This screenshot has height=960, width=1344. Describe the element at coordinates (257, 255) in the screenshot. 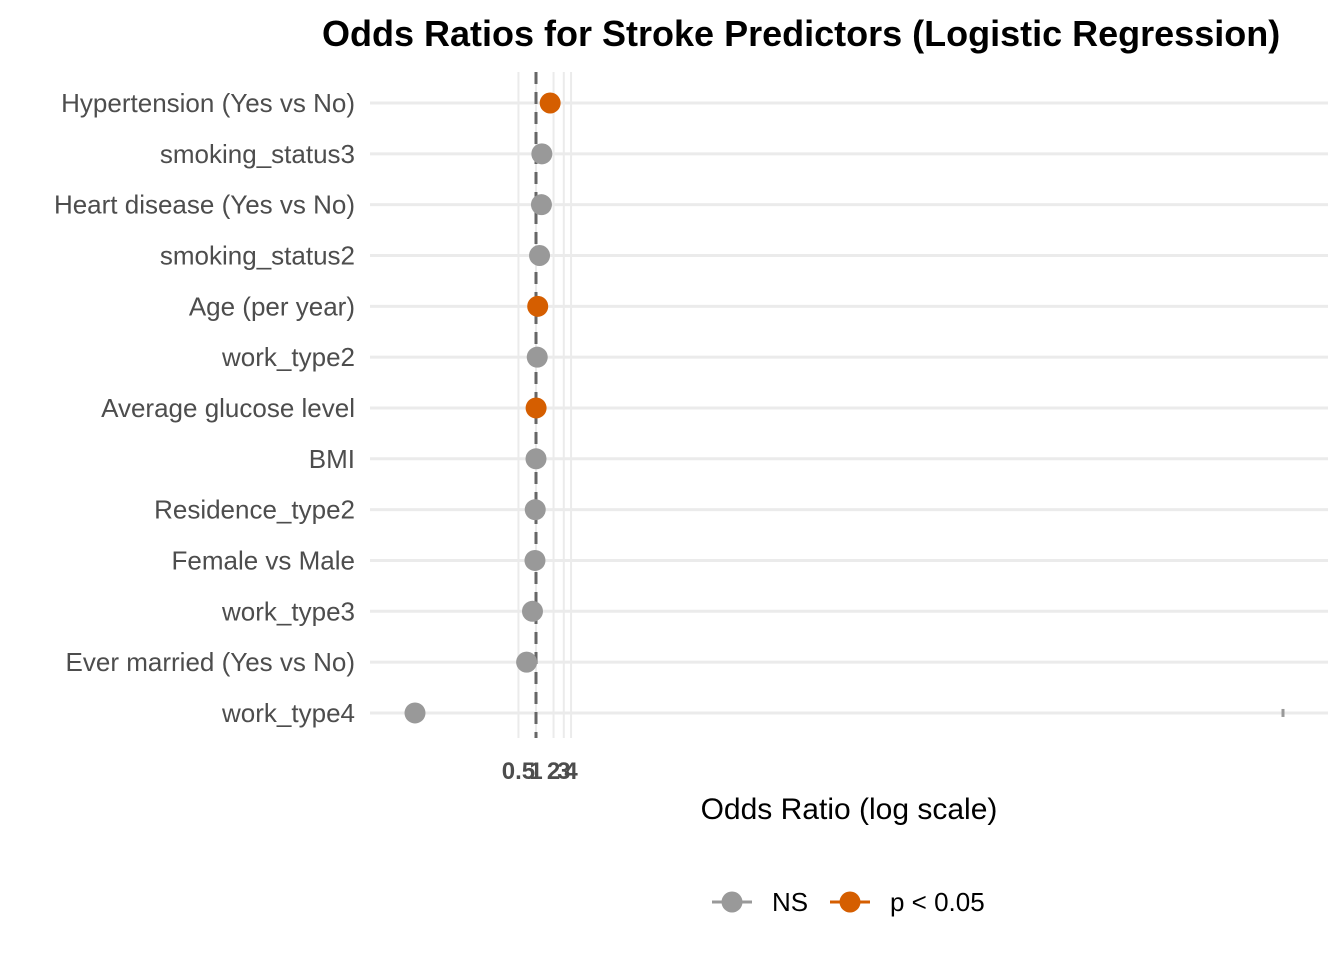

I see `y-axis-label: smoking_status2` at that location.